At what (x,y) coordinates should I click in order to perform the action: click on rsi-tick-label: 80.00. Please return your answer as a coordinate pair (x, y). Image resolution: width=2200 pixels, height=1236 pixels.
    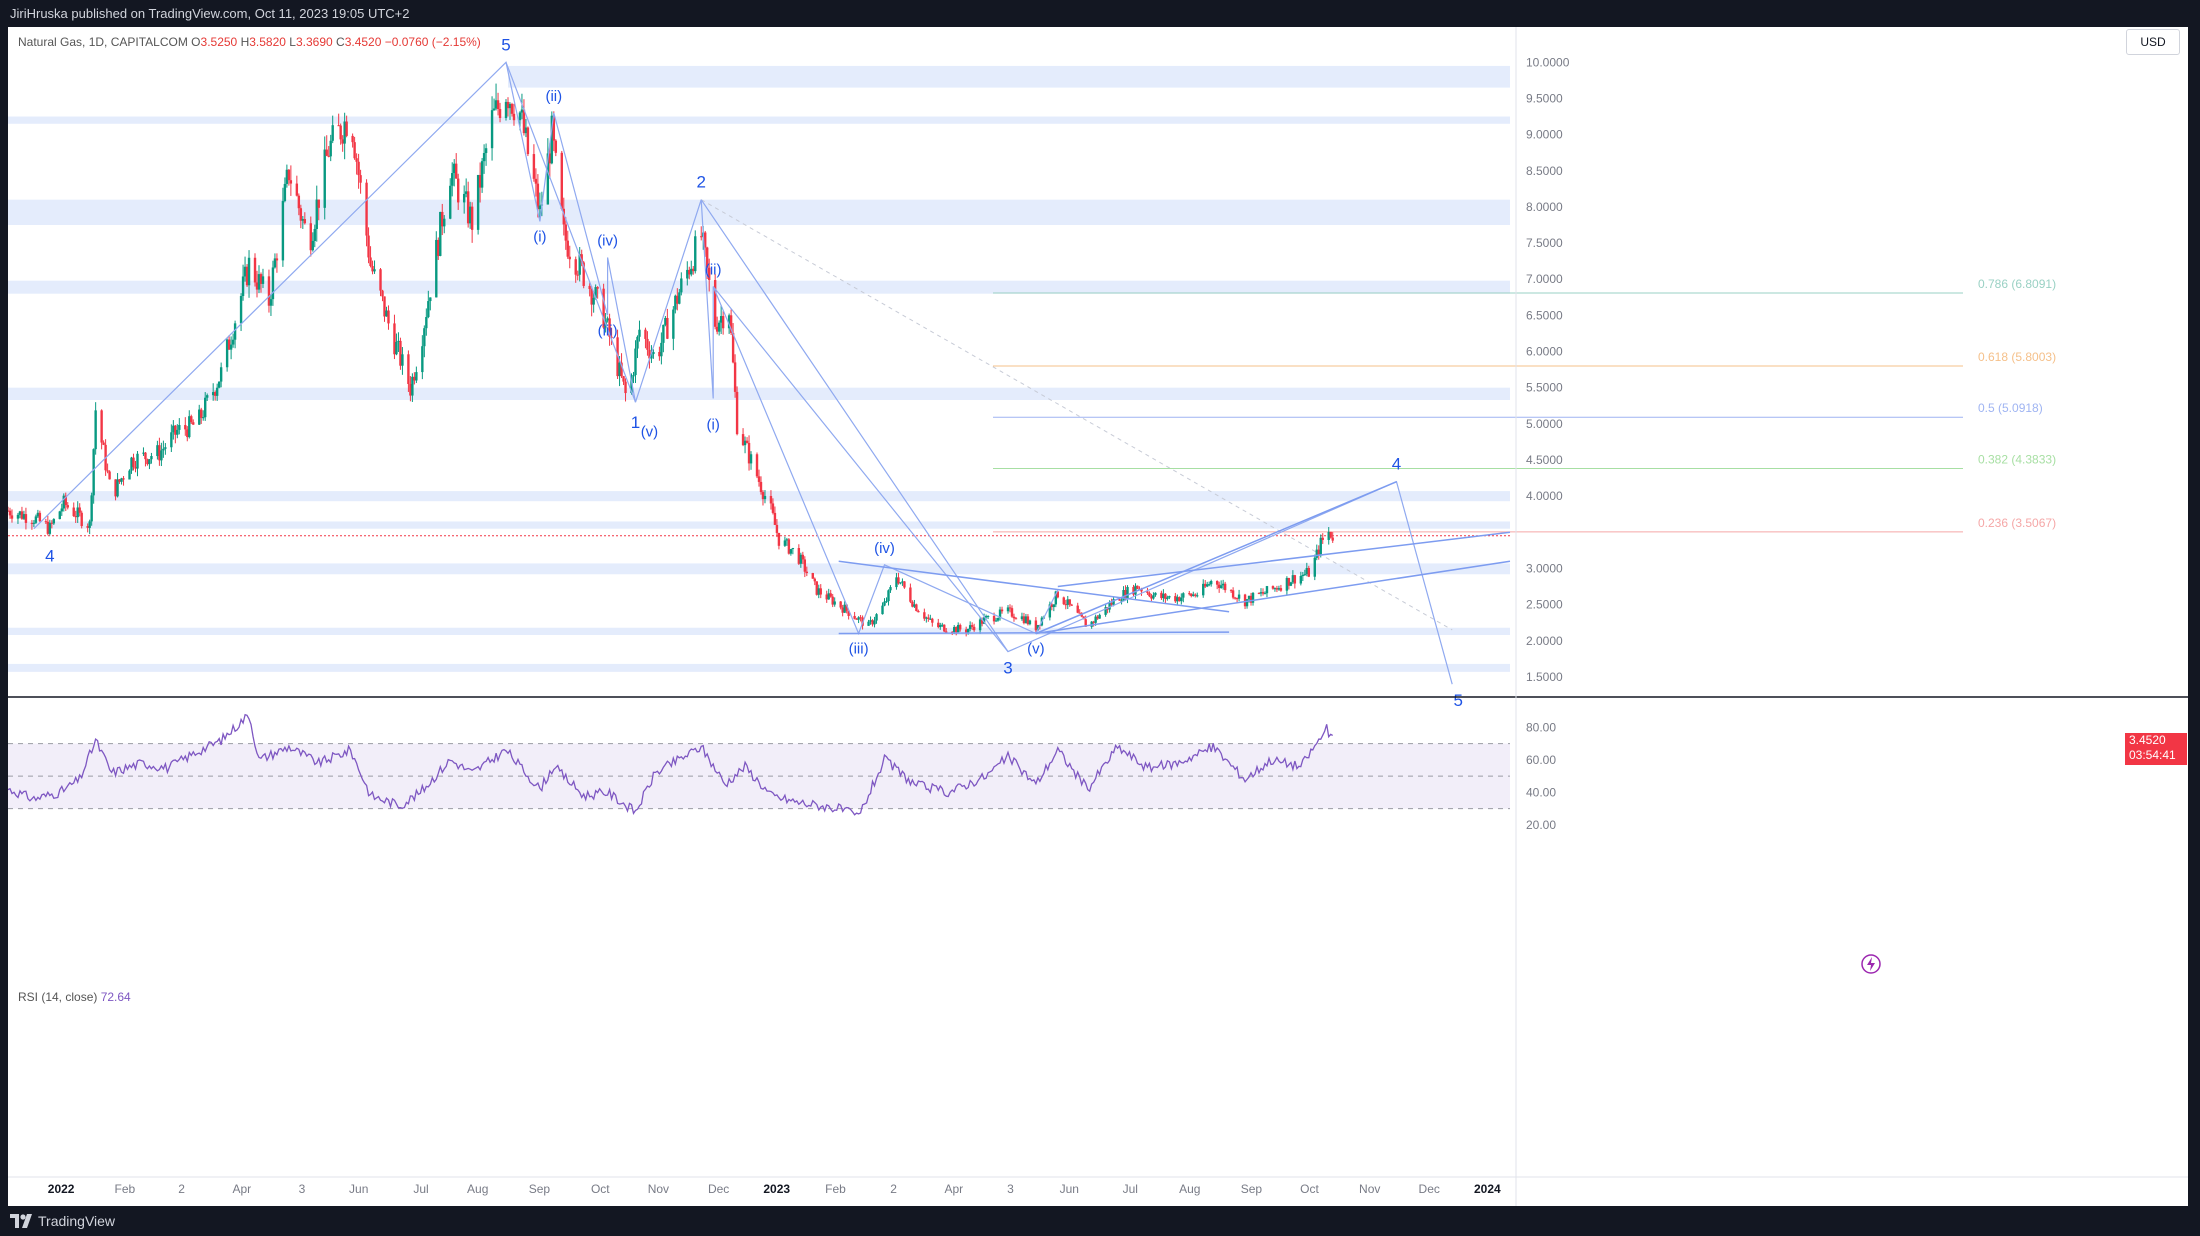
    Looking at the image, I should click on (1541, 727).